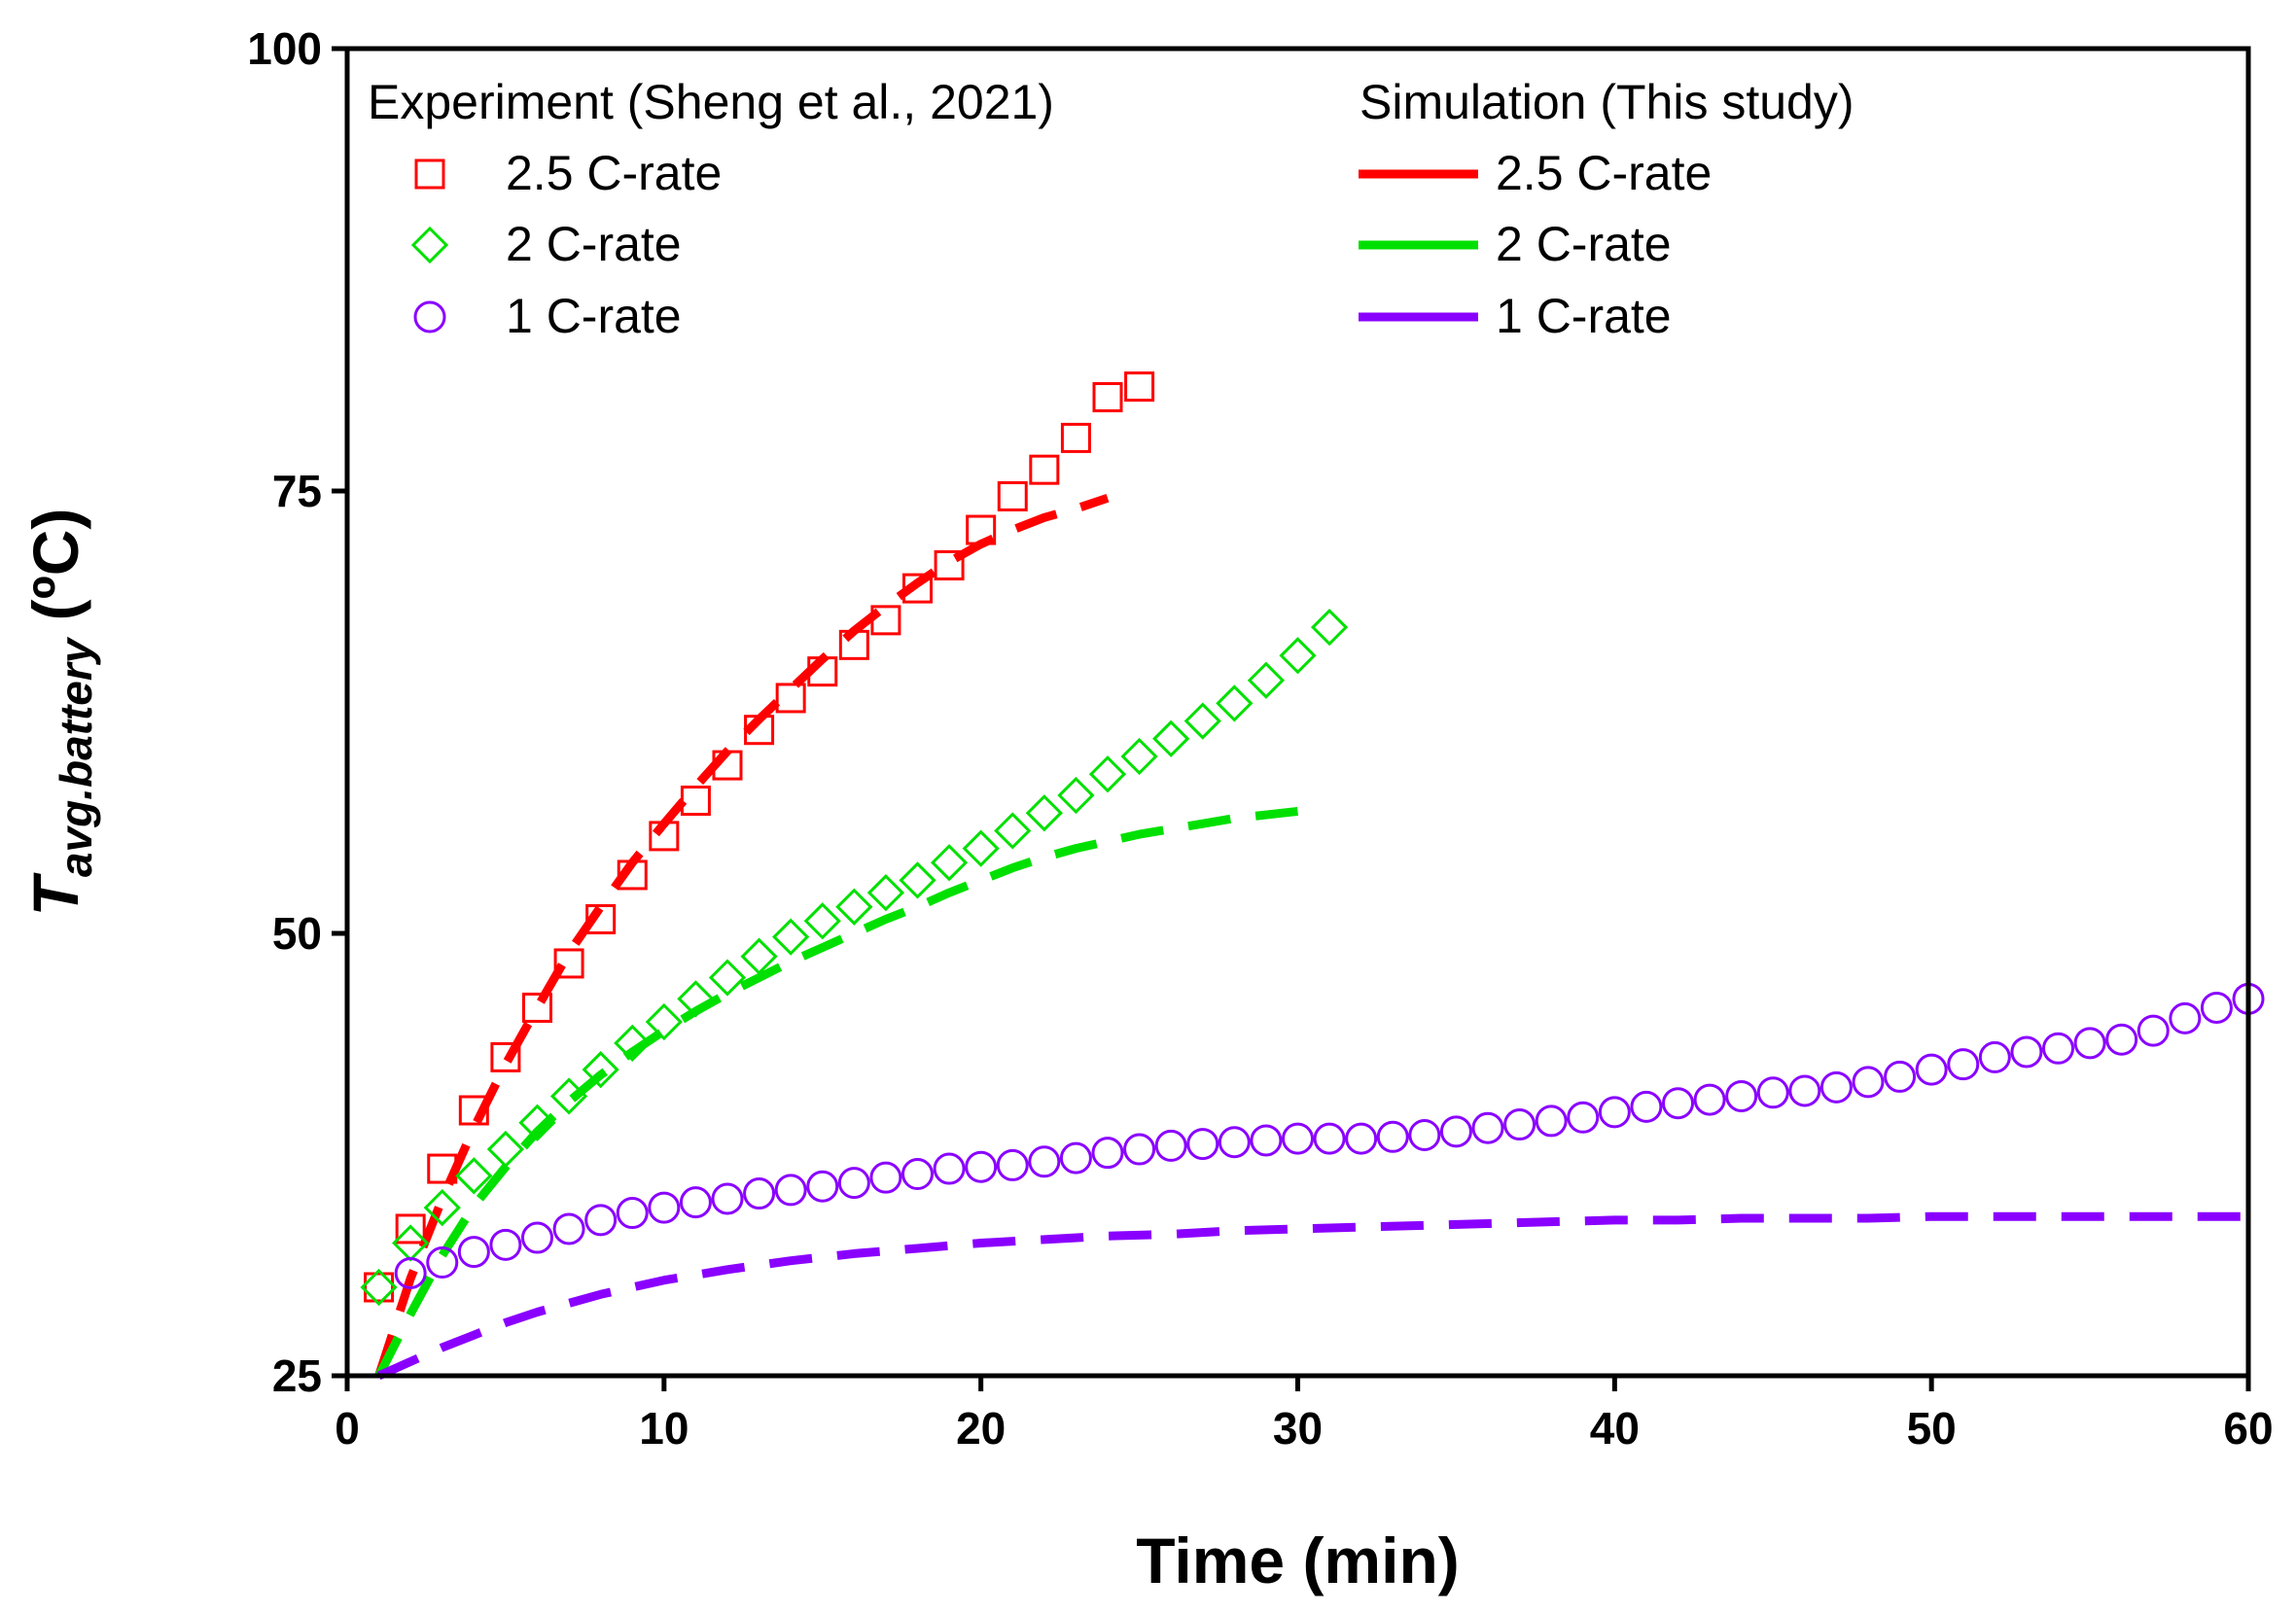 This screenshot has height=1613, width=2296. I want to click on y-axis-title-unit: (ºC), so click(55, 573).